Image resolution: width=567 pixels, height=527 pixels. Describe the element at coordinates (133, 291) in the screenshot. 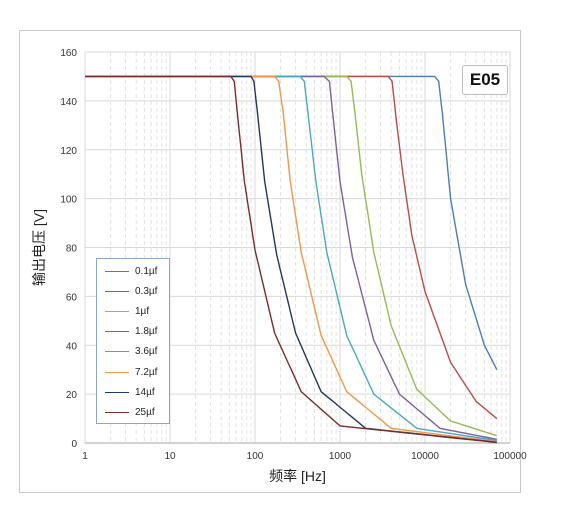

I see `legend-item: 0.3µf` at that location.